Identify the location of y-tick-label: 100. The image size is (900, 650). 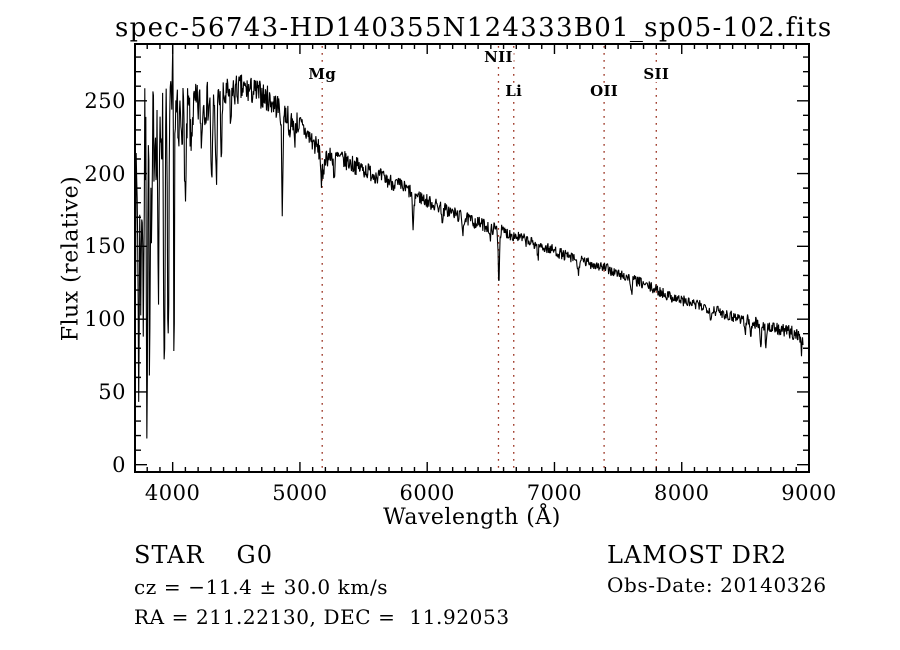
(105, 319).